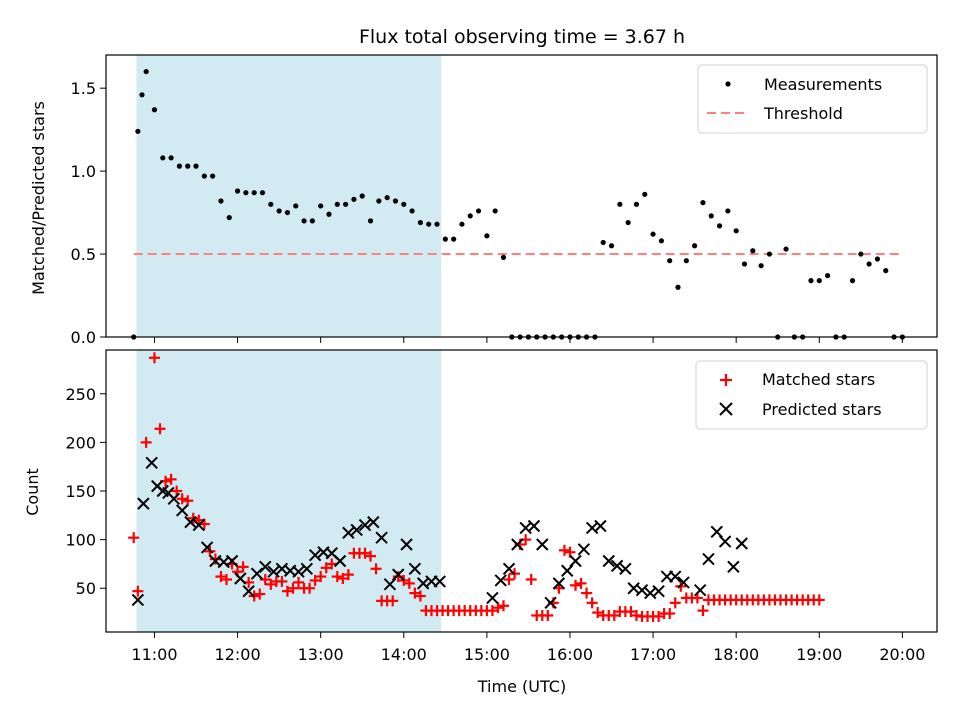 The height and width of the screenshot is (720, 960). What do you see at coordinates (728, 84) in the screenshot?
I see `legend-measurements-marker` at bounding box center [728, 84].